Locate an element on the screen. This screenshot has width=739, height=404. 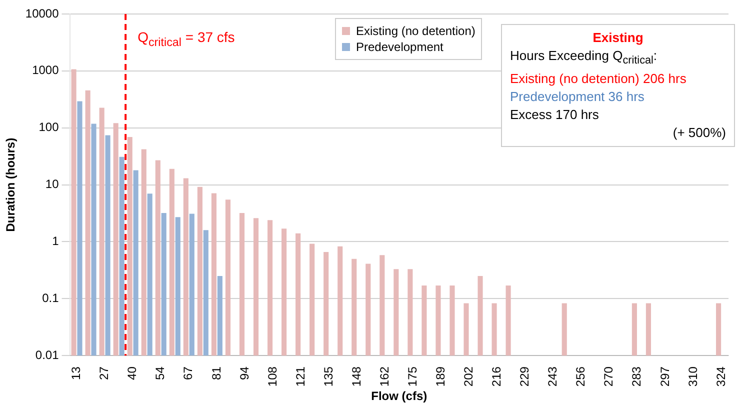
y-tick-label: 10000 is located at coordinates (42, 13).